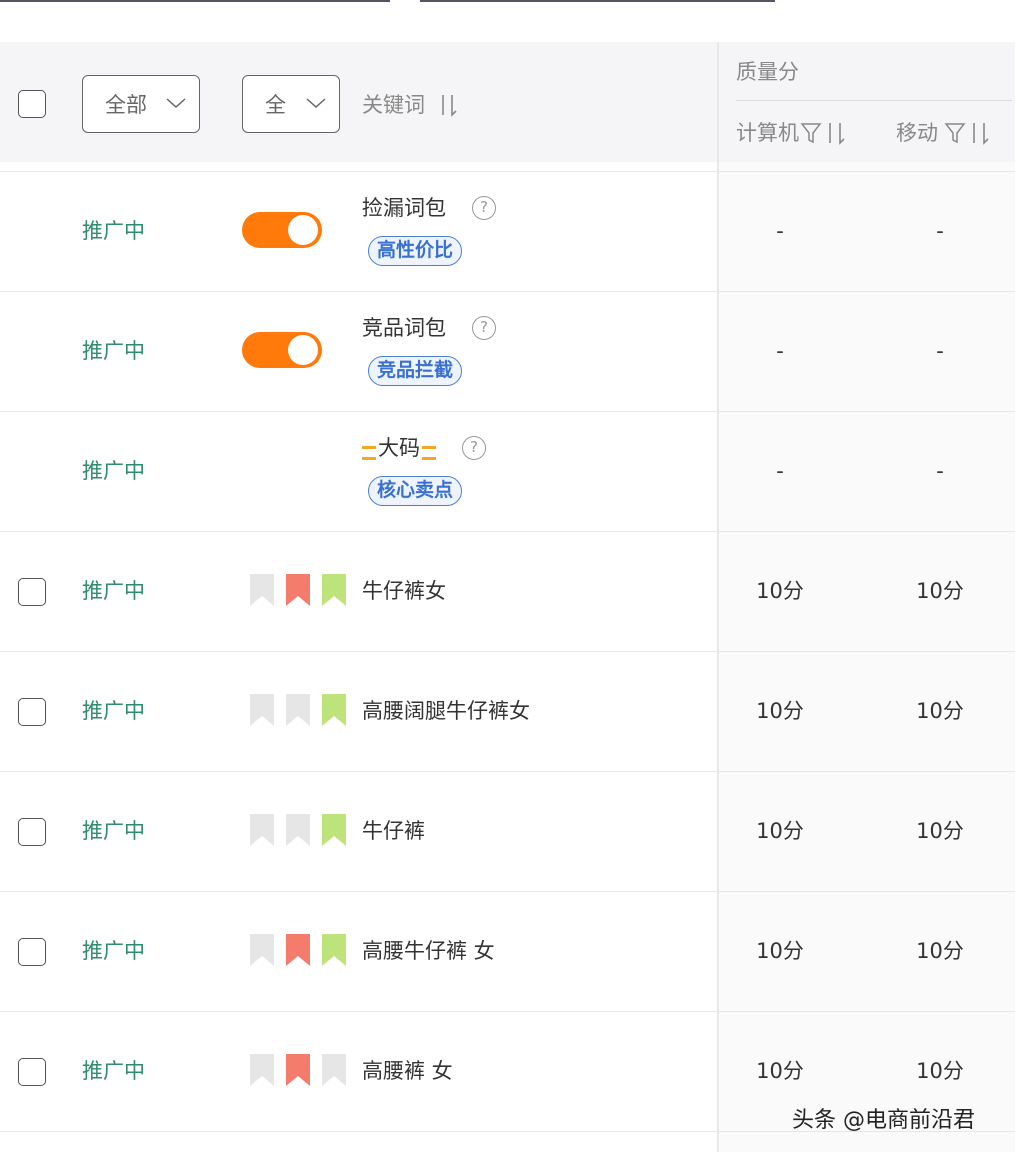  I want to click on keyword-tag: 核心卖点, so click(415, 491).